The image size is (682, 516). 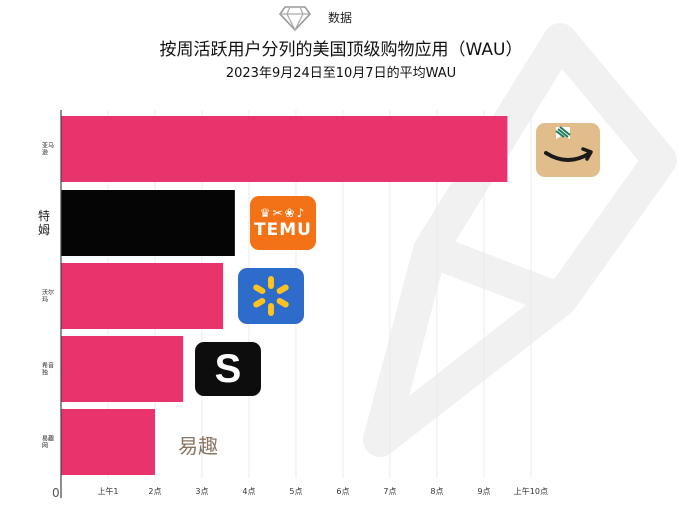 I want to click on x-tick-label: 上午1, so click(x=107, y=491).